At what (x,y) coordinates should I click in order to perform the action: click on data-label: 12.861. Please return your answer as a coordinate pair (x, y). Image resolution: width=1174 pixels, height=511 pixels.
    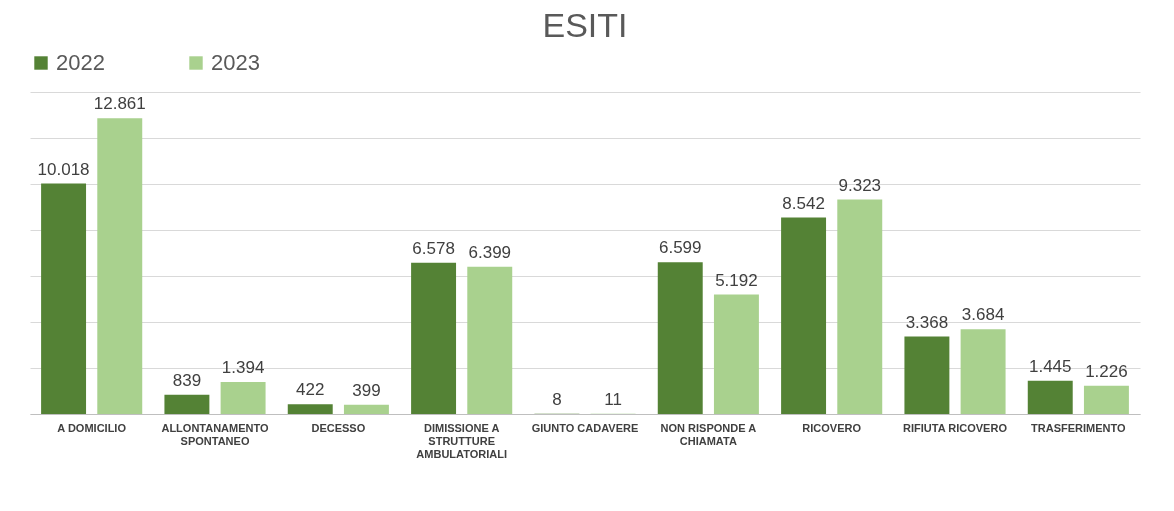
    Looking at the image, I should click on (119, 104).